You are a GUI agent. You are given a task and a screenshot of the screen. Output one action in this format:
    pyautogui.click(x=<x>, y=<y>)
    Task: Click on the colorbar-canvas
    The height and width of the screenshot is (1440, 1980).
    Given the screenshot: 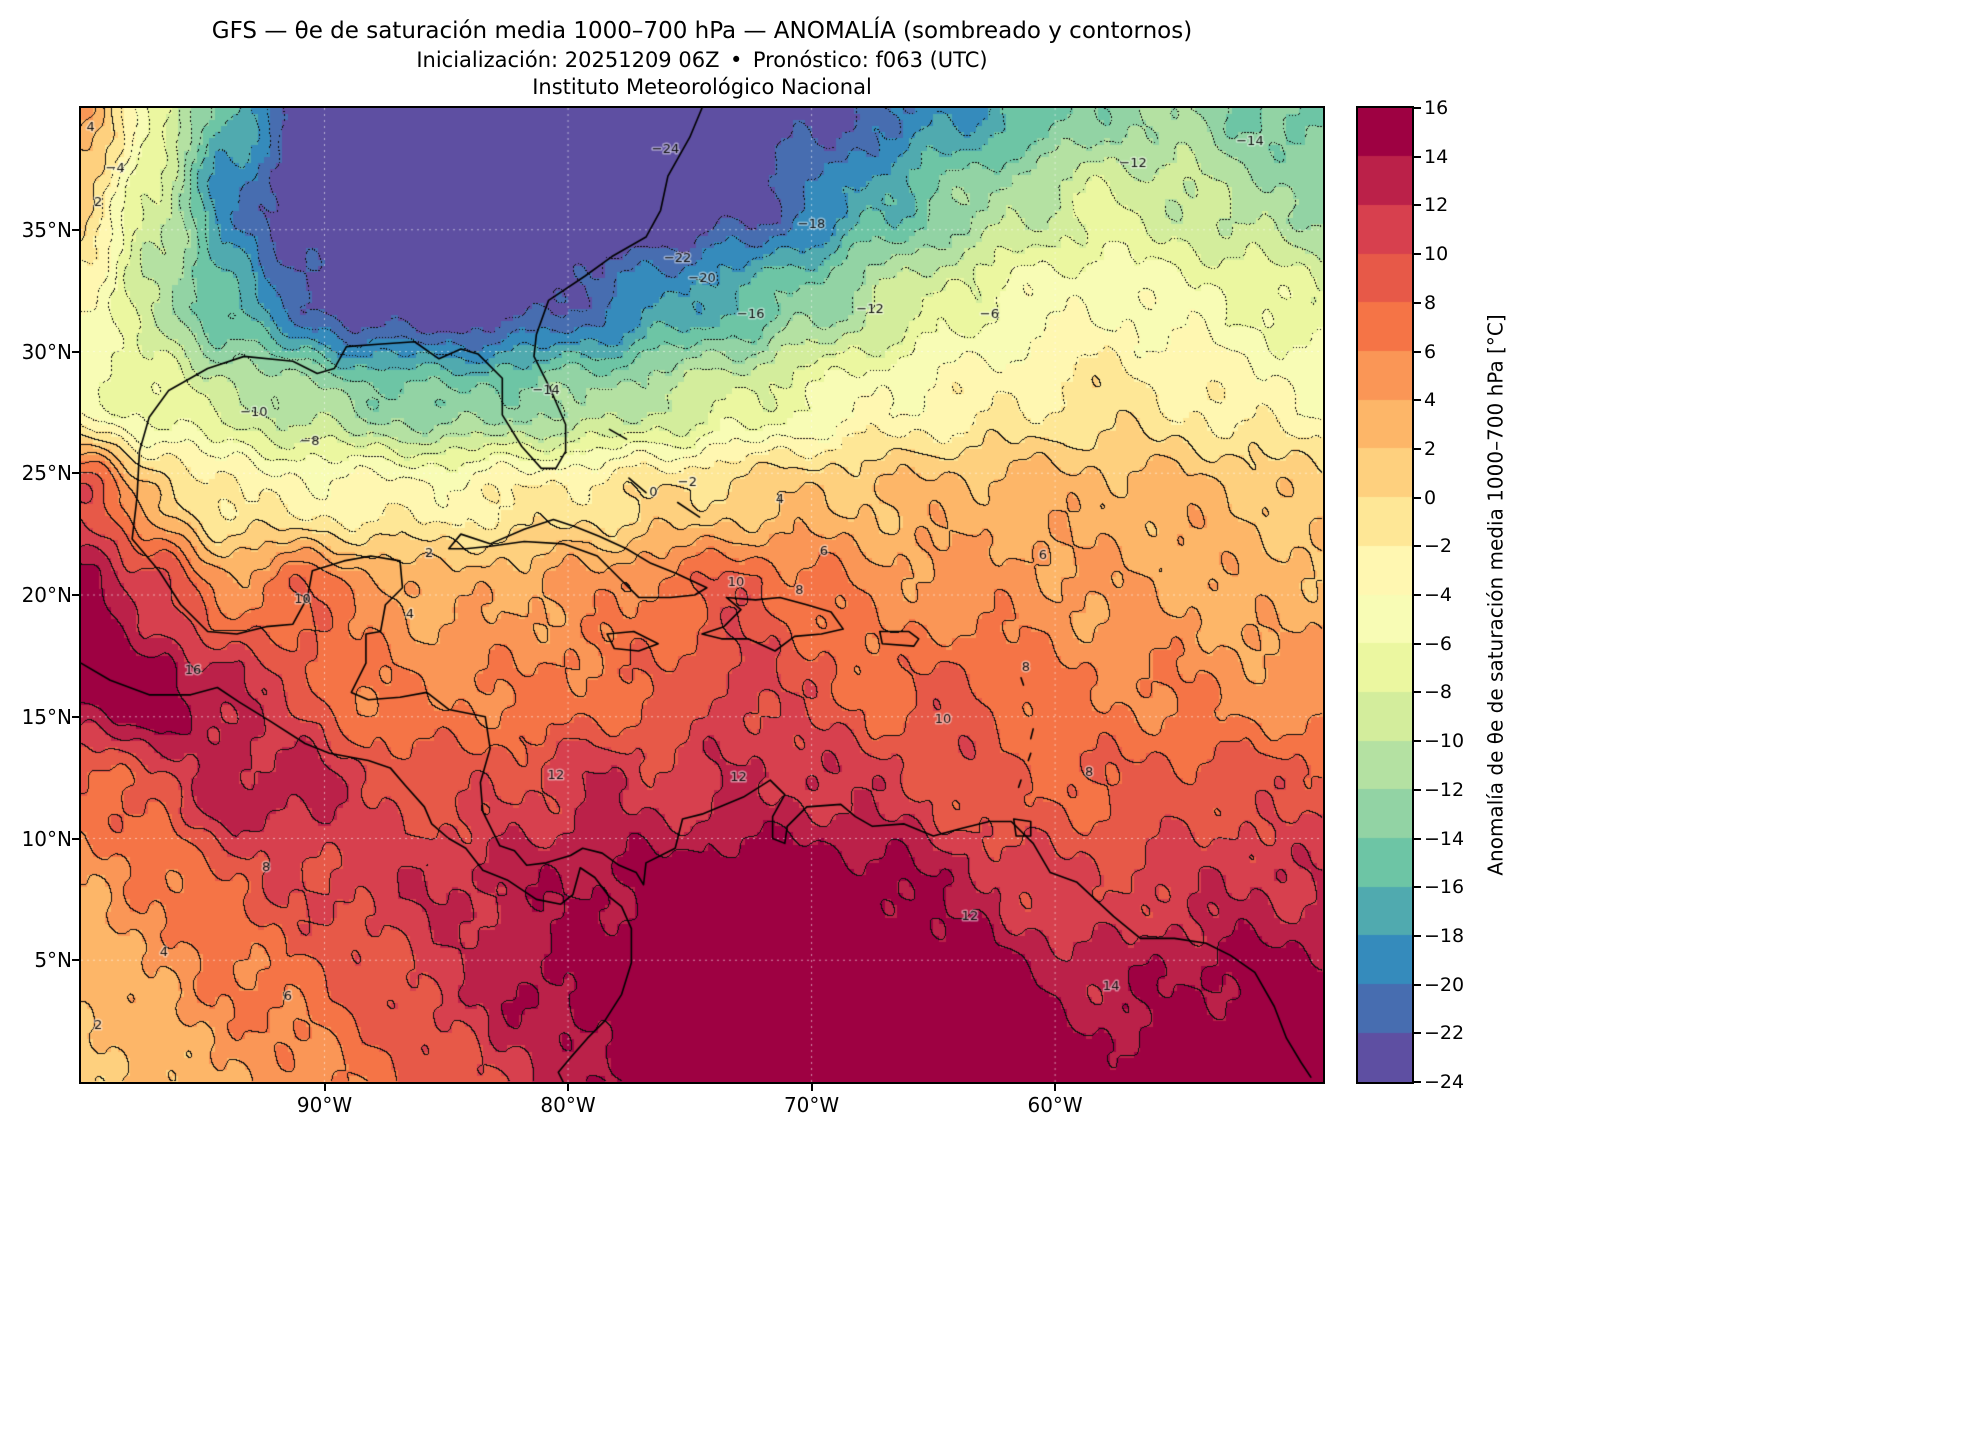 What is the action you would take?
    pyautogui.click(x=1385, y=595)
    